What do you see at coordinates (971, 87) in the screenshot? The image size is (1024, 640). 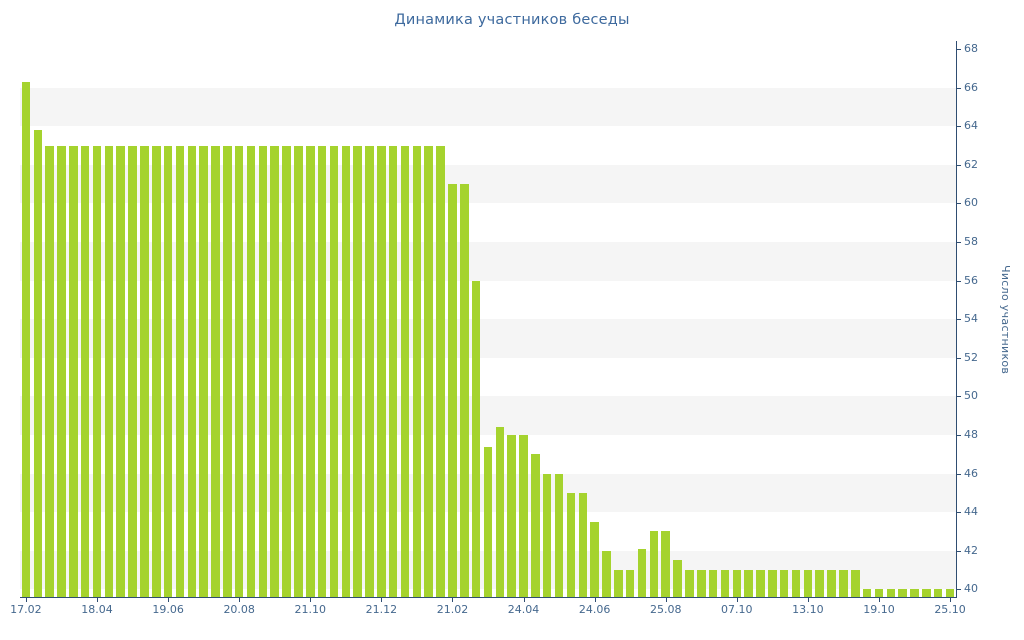 I see `y-tick-label: 66` at bounding box center [971, 87].